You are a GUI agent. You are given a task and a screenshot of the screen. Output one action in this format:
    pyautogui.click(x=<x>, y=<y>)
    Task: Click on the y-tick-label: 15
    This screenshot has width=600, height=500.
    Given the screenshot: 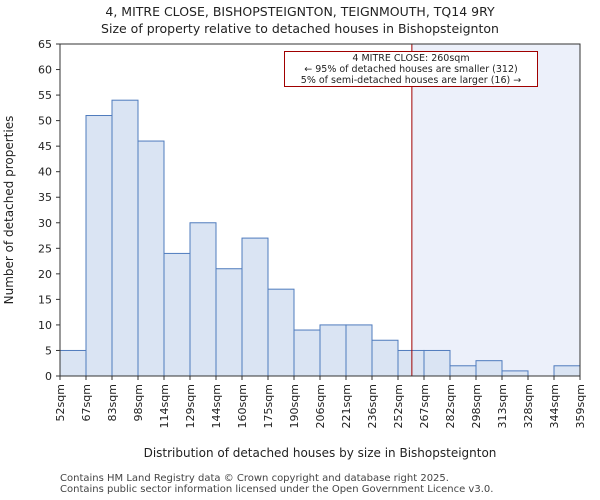 What is the action you would take?
    pyautogui.click(x=45, y=299)
    